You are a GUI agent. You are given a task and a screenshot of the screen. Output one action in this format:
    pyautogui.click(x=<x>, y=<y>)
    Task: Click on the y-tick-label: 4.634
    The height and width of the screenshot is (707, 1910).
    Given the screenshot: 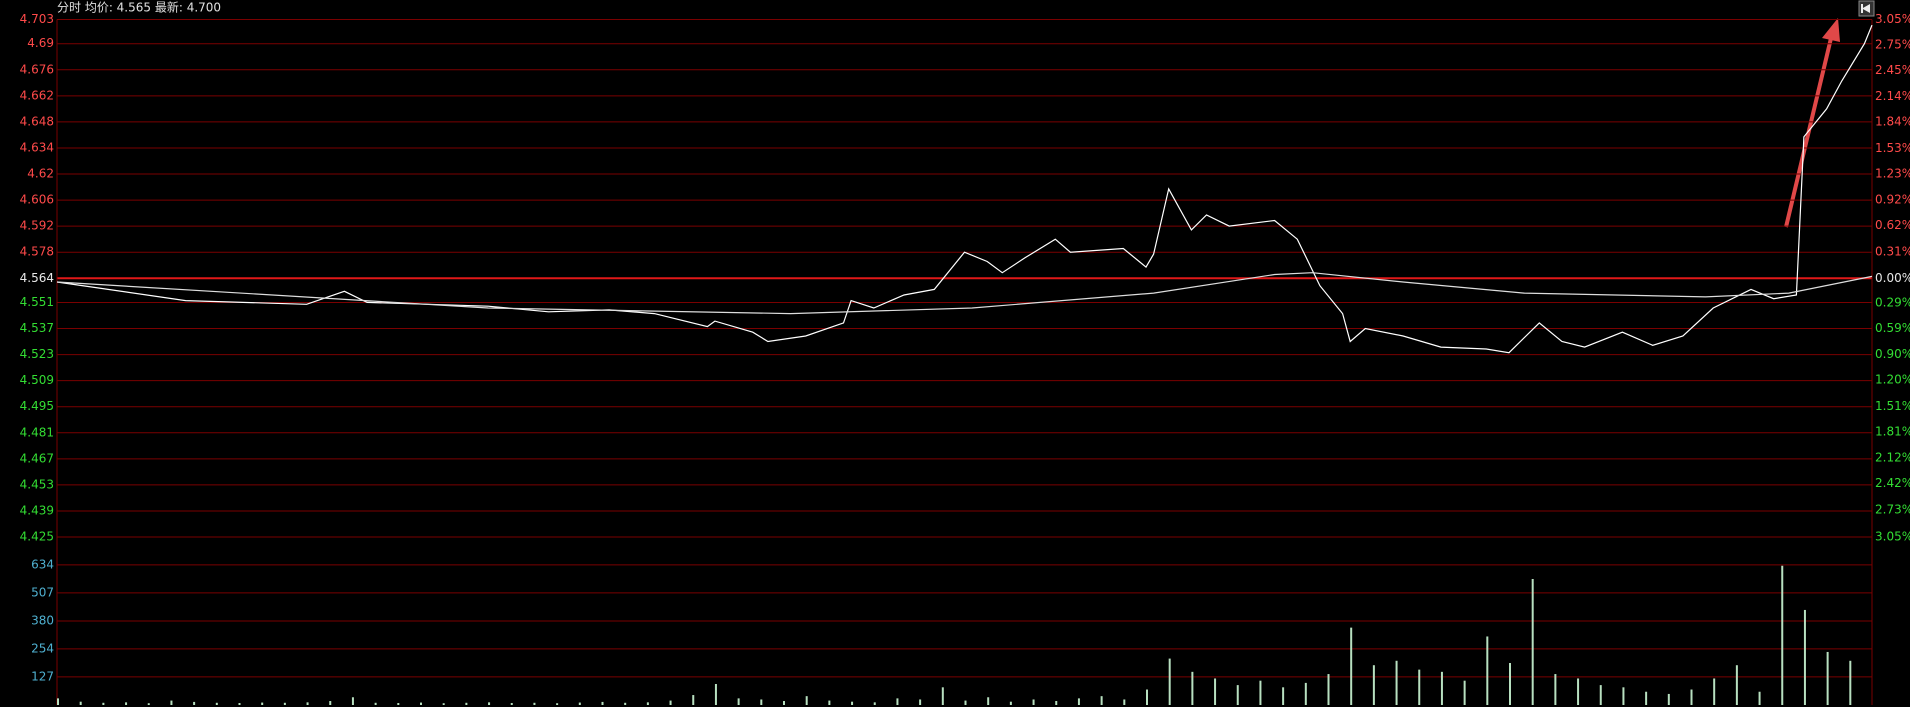 What is the action you would take?
    pyautogui.click(x=37, y=147)
    